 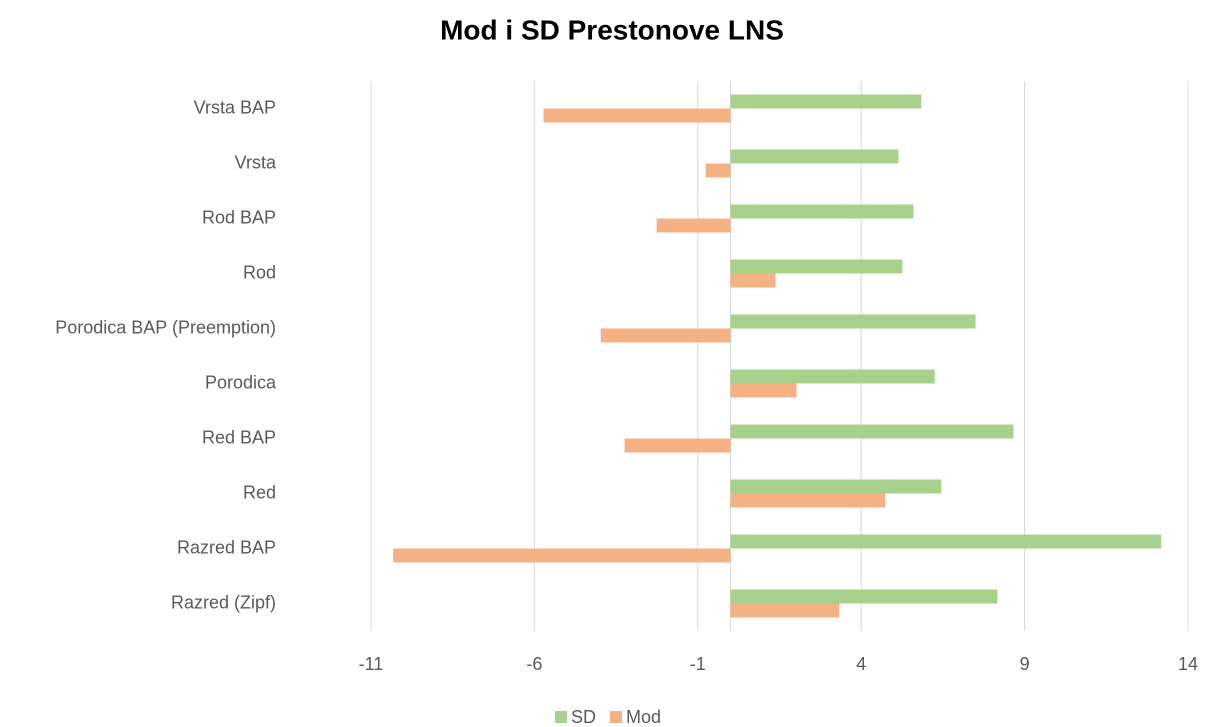 I want to click on y-tick-label: Red BAP, so click(x=239, y=437).